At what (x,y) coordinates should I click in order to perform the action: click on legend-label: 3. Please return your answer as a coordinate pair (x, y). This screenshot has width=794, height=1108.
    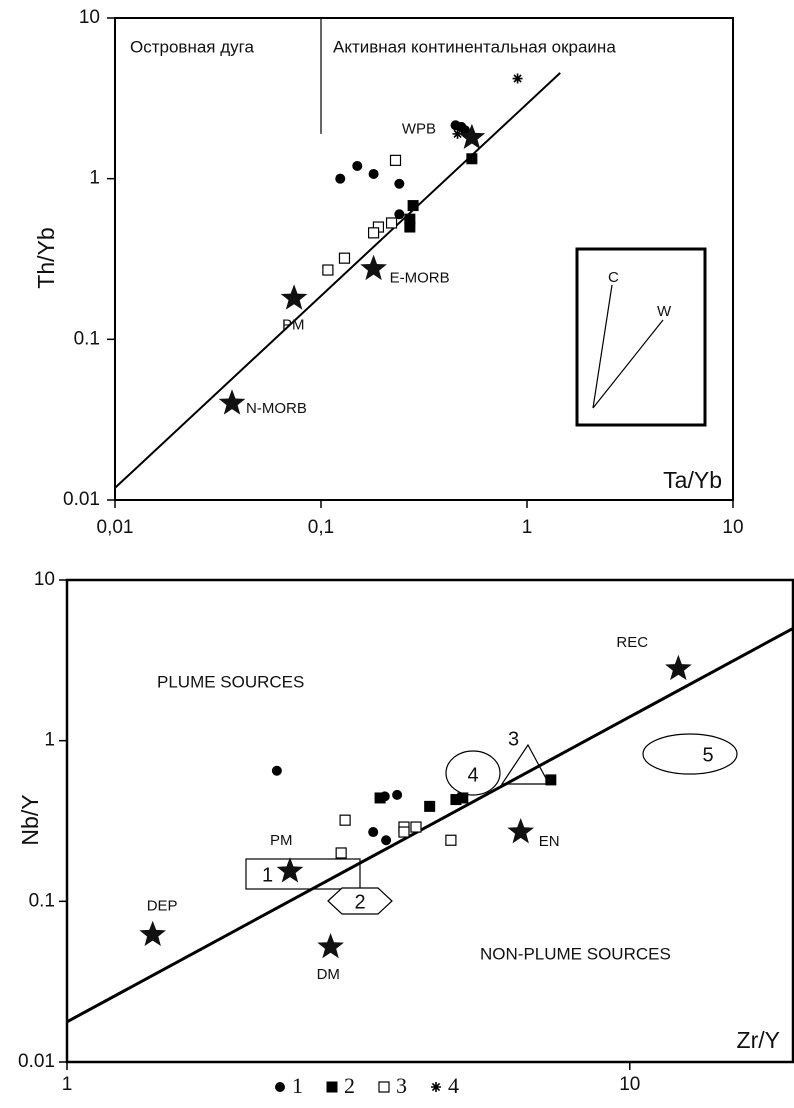
    Looking at the image, I should click on (401, 1085).